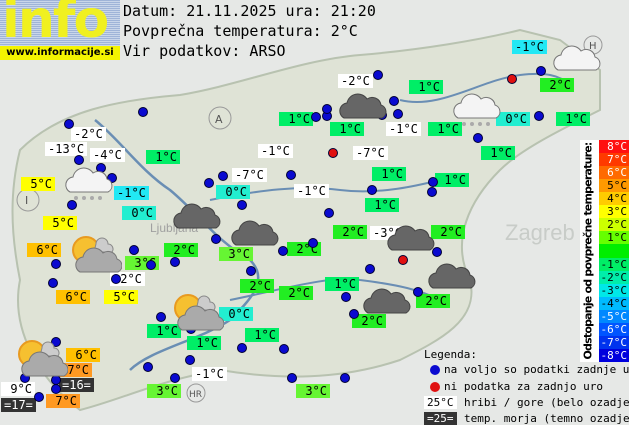 The height and width of the screenshot is (425, 629). I want to click on logo-url: www.informacije.si, so click(60, 53).